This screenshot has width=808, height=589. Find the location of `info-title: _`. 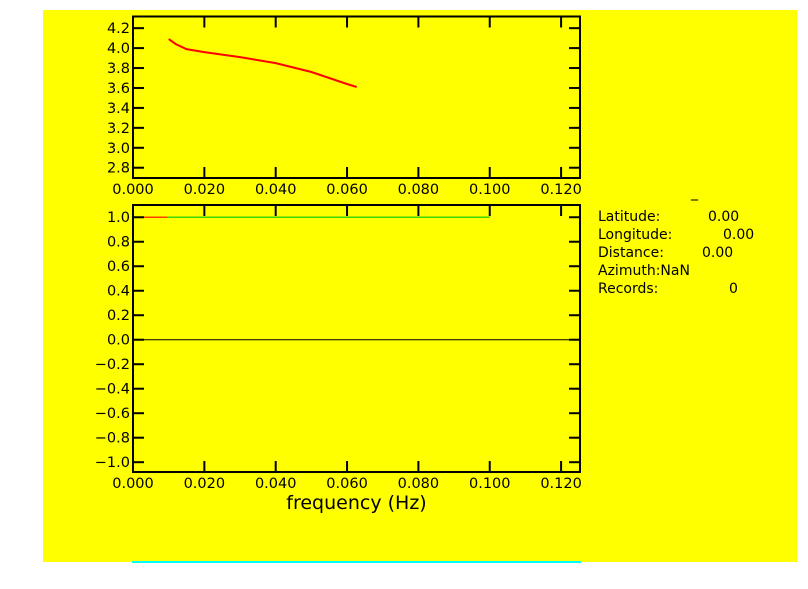

info-title: _ is located at coordinates (694, 193).